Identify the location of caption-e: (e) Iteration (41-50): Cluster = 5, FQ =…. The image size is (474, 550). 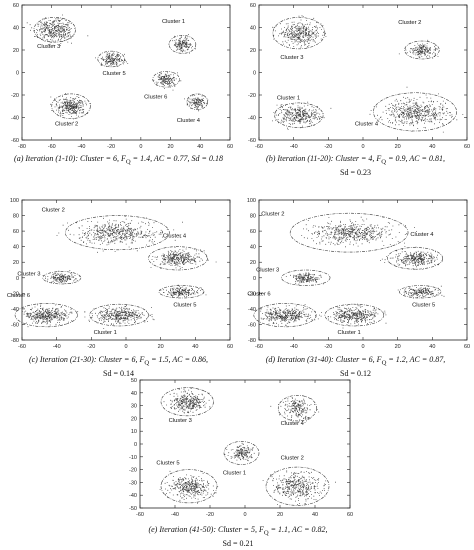
(238, 536).